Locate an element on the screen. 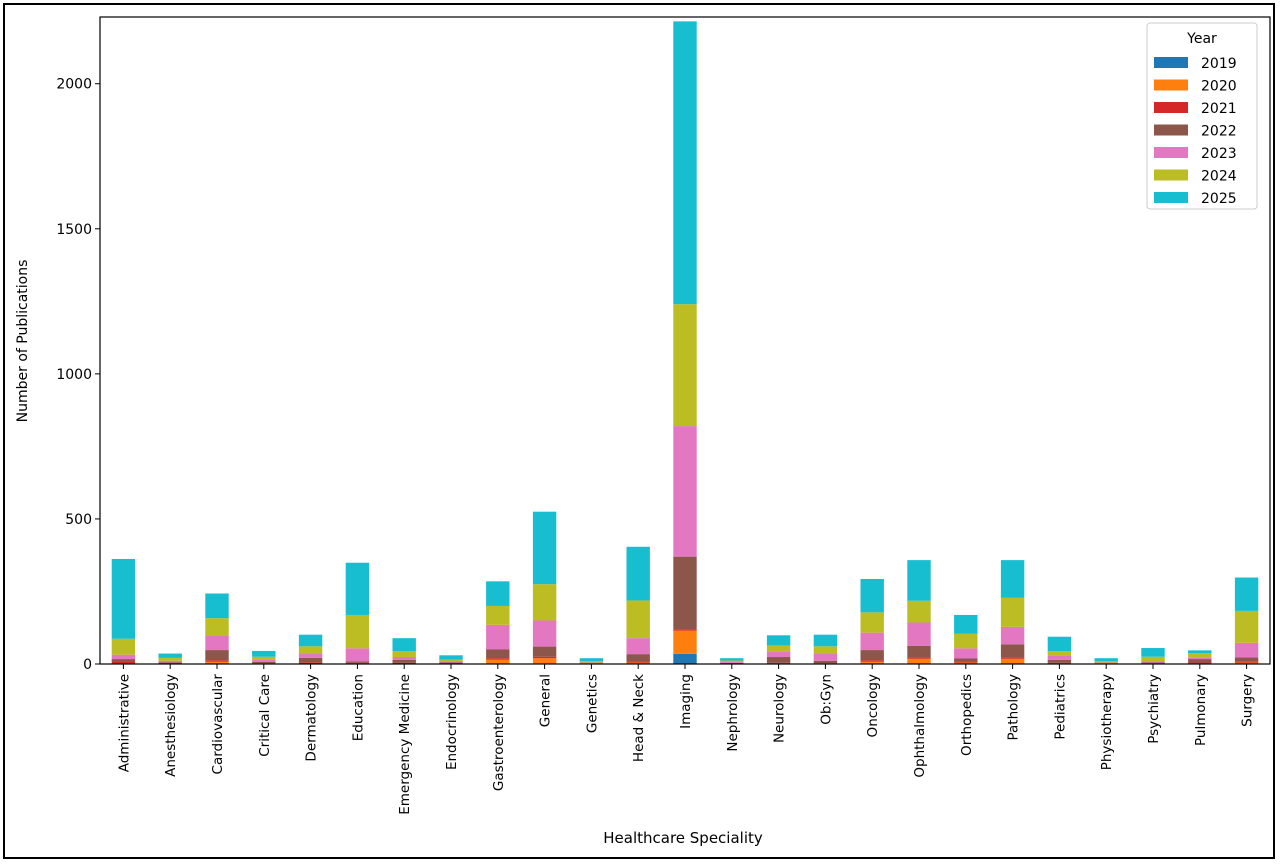 Image resolution: width=1280 pixels, height=864 pixels. x-tick-label: Education is located at coordinates (358, 707).